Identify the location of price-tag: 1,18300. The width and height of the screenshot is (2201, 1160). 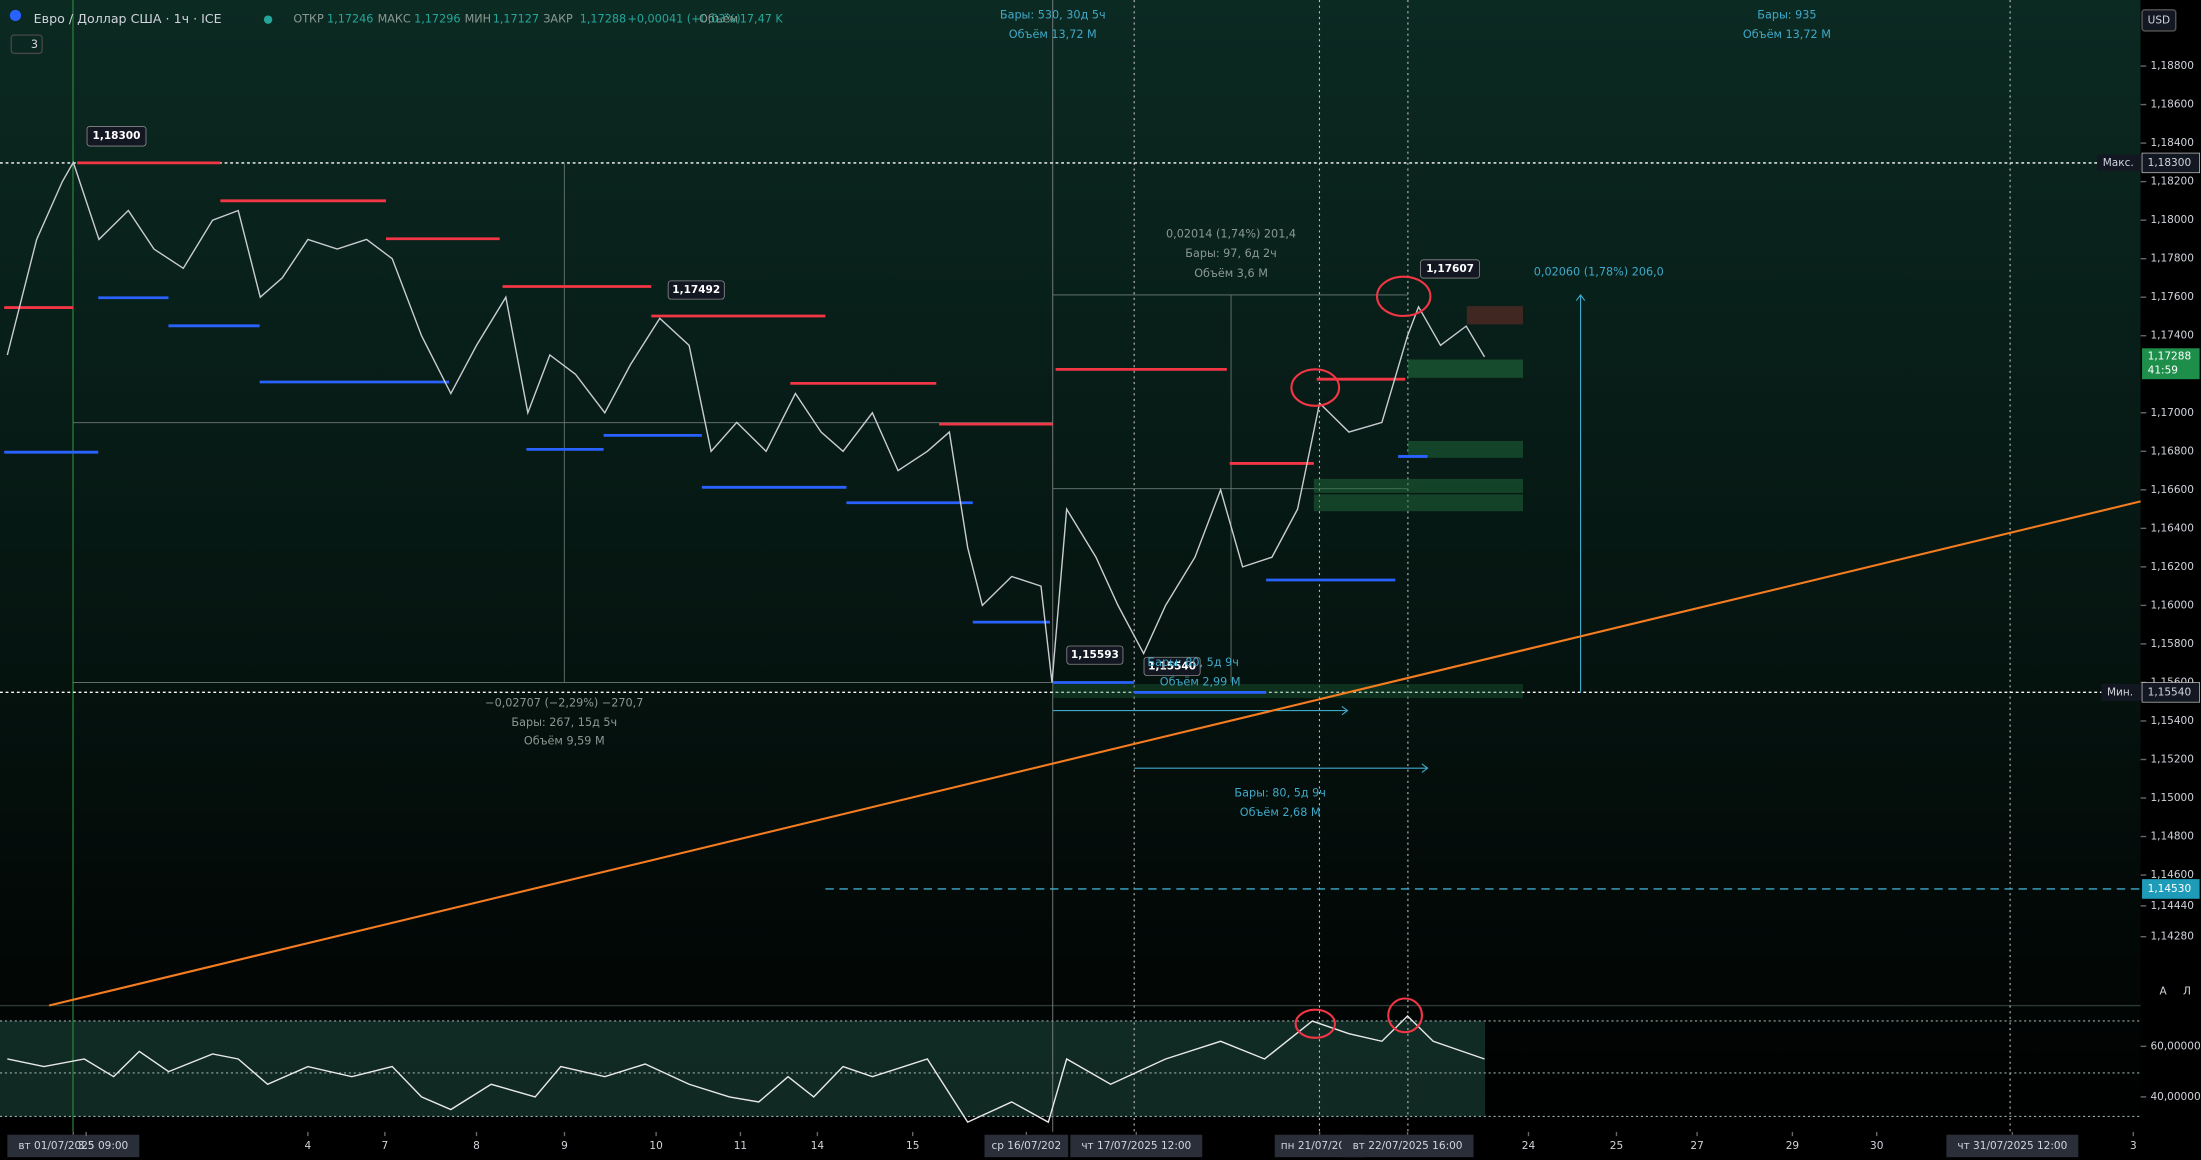
(117, 136).